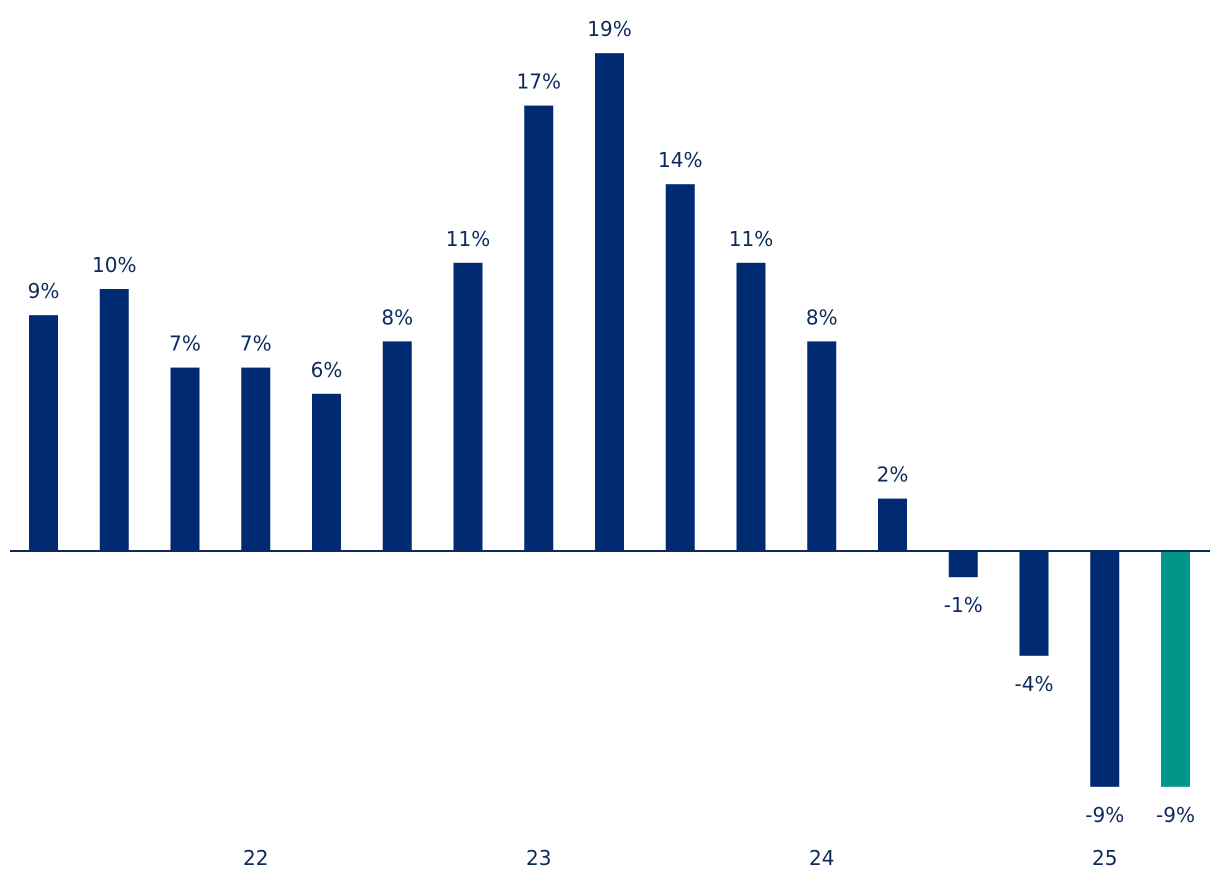 The width and height of the screenshot is (1220, 896). Describe the element at coordinates (327, 370) in the screenshot. I see `bar-label-4: 6%` at that location.